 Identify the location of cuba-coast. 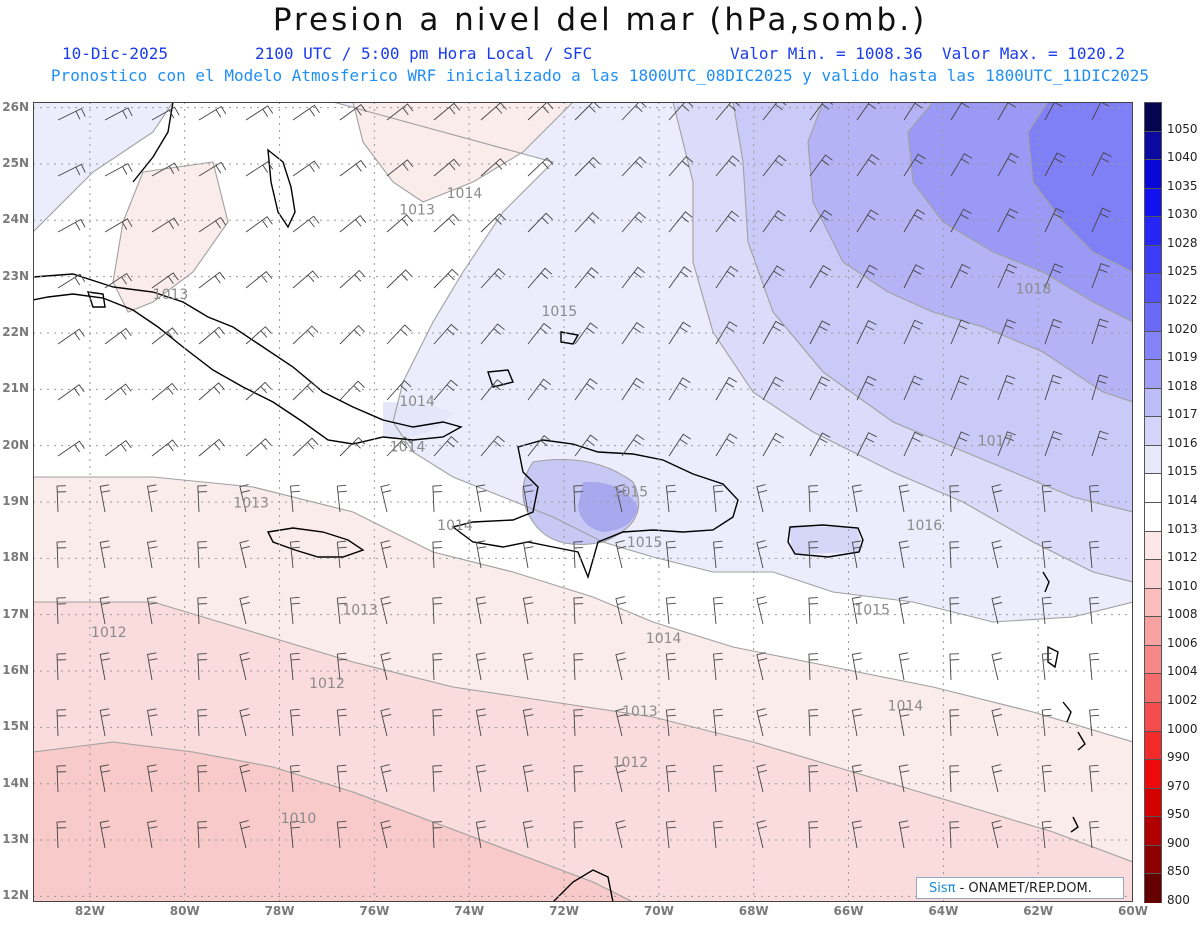
(248, 359).